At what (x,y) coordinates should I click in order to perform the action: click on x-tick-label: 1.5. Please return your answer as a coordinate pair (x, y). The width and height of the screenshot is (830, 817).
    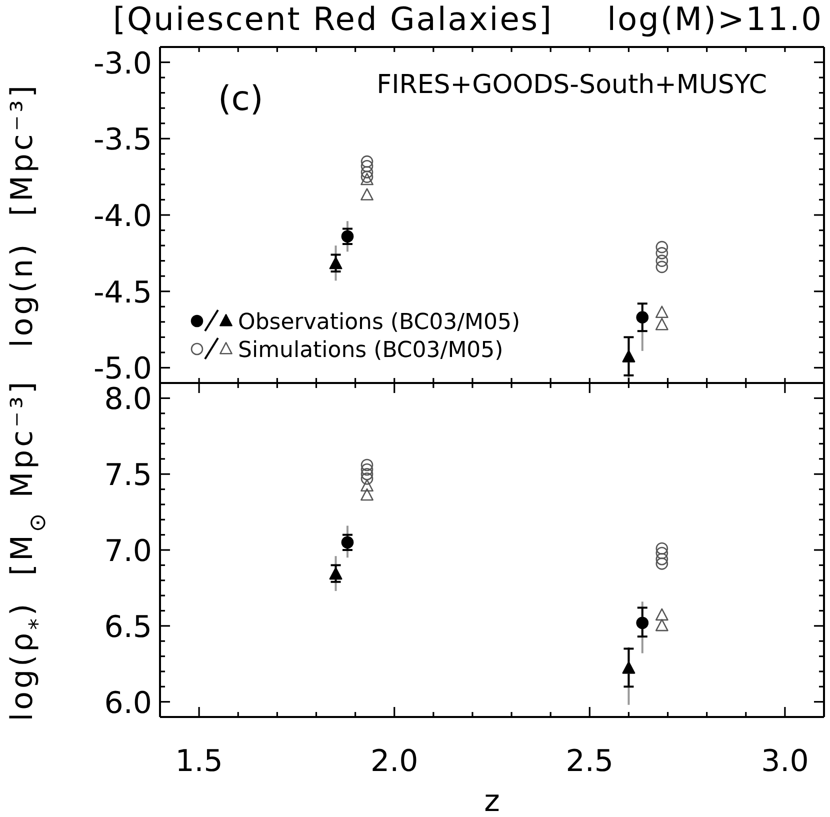
    Looking at the image, I should click on (199, 761).